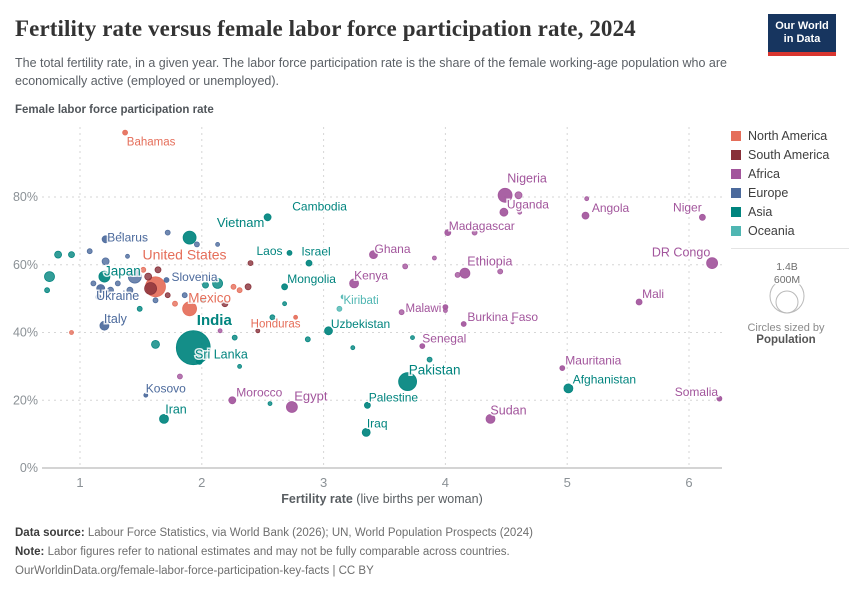 The height and width of the screenshot is (600, 850). I want to click on country-label-kosovo: Kosovo, so click(165, 388).